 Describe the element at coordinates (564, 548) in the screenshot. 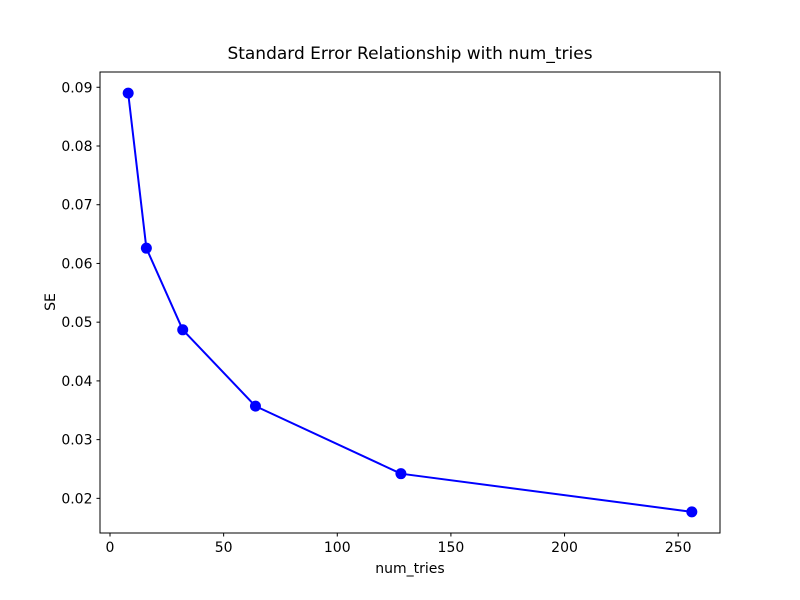

I see `x-tick-label: 200` at that location.